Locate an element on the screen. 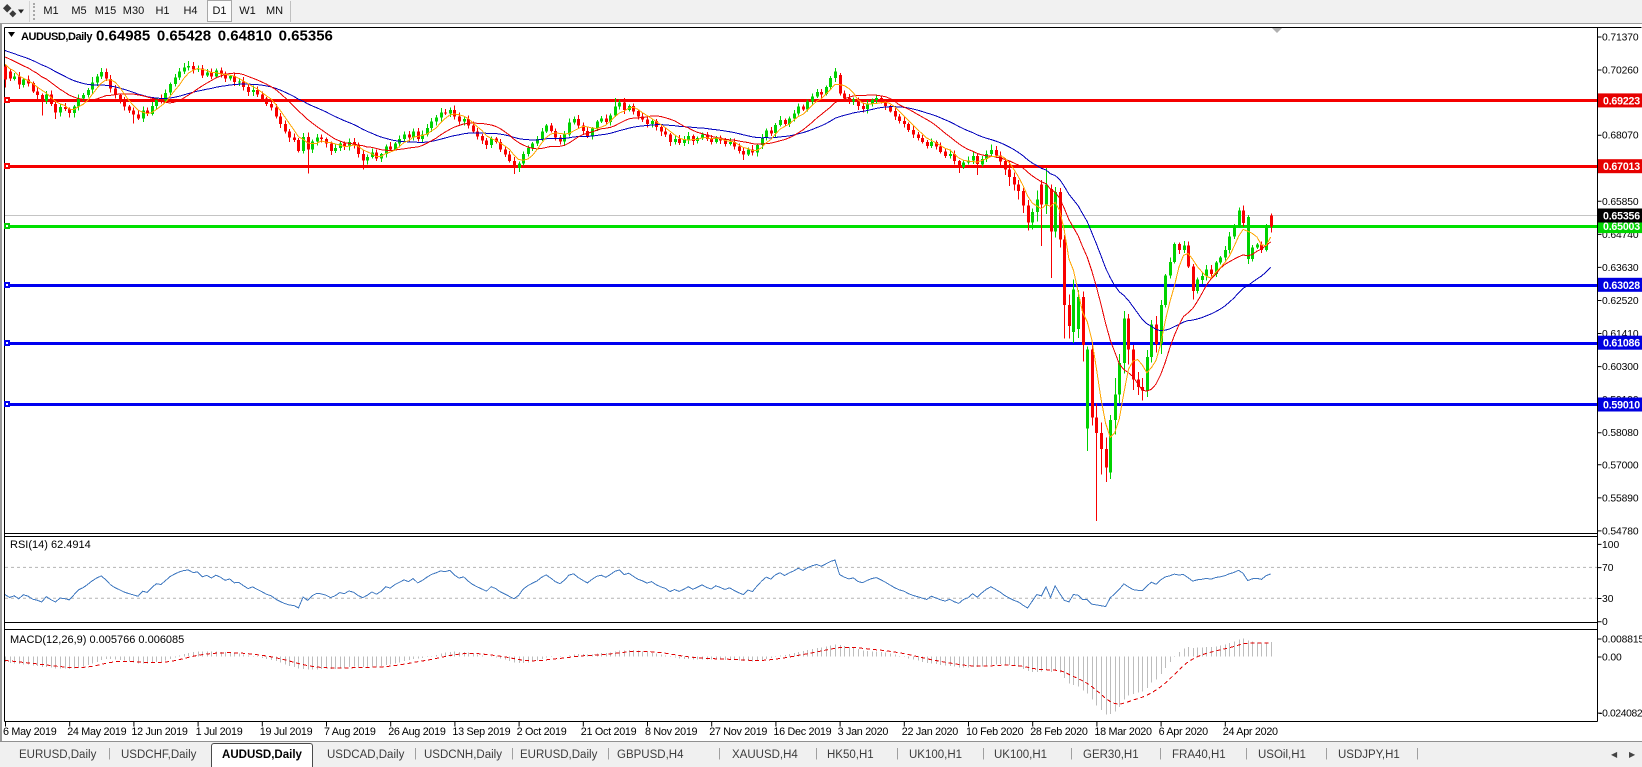 Image resolution: width=1642 pixels, height=767 pixels. svg-text:MACD(12,26,9) 0.005766 0.00608: MACD(12,26,9) 0.005766 0.006085 is located at coordinates (97, 640).